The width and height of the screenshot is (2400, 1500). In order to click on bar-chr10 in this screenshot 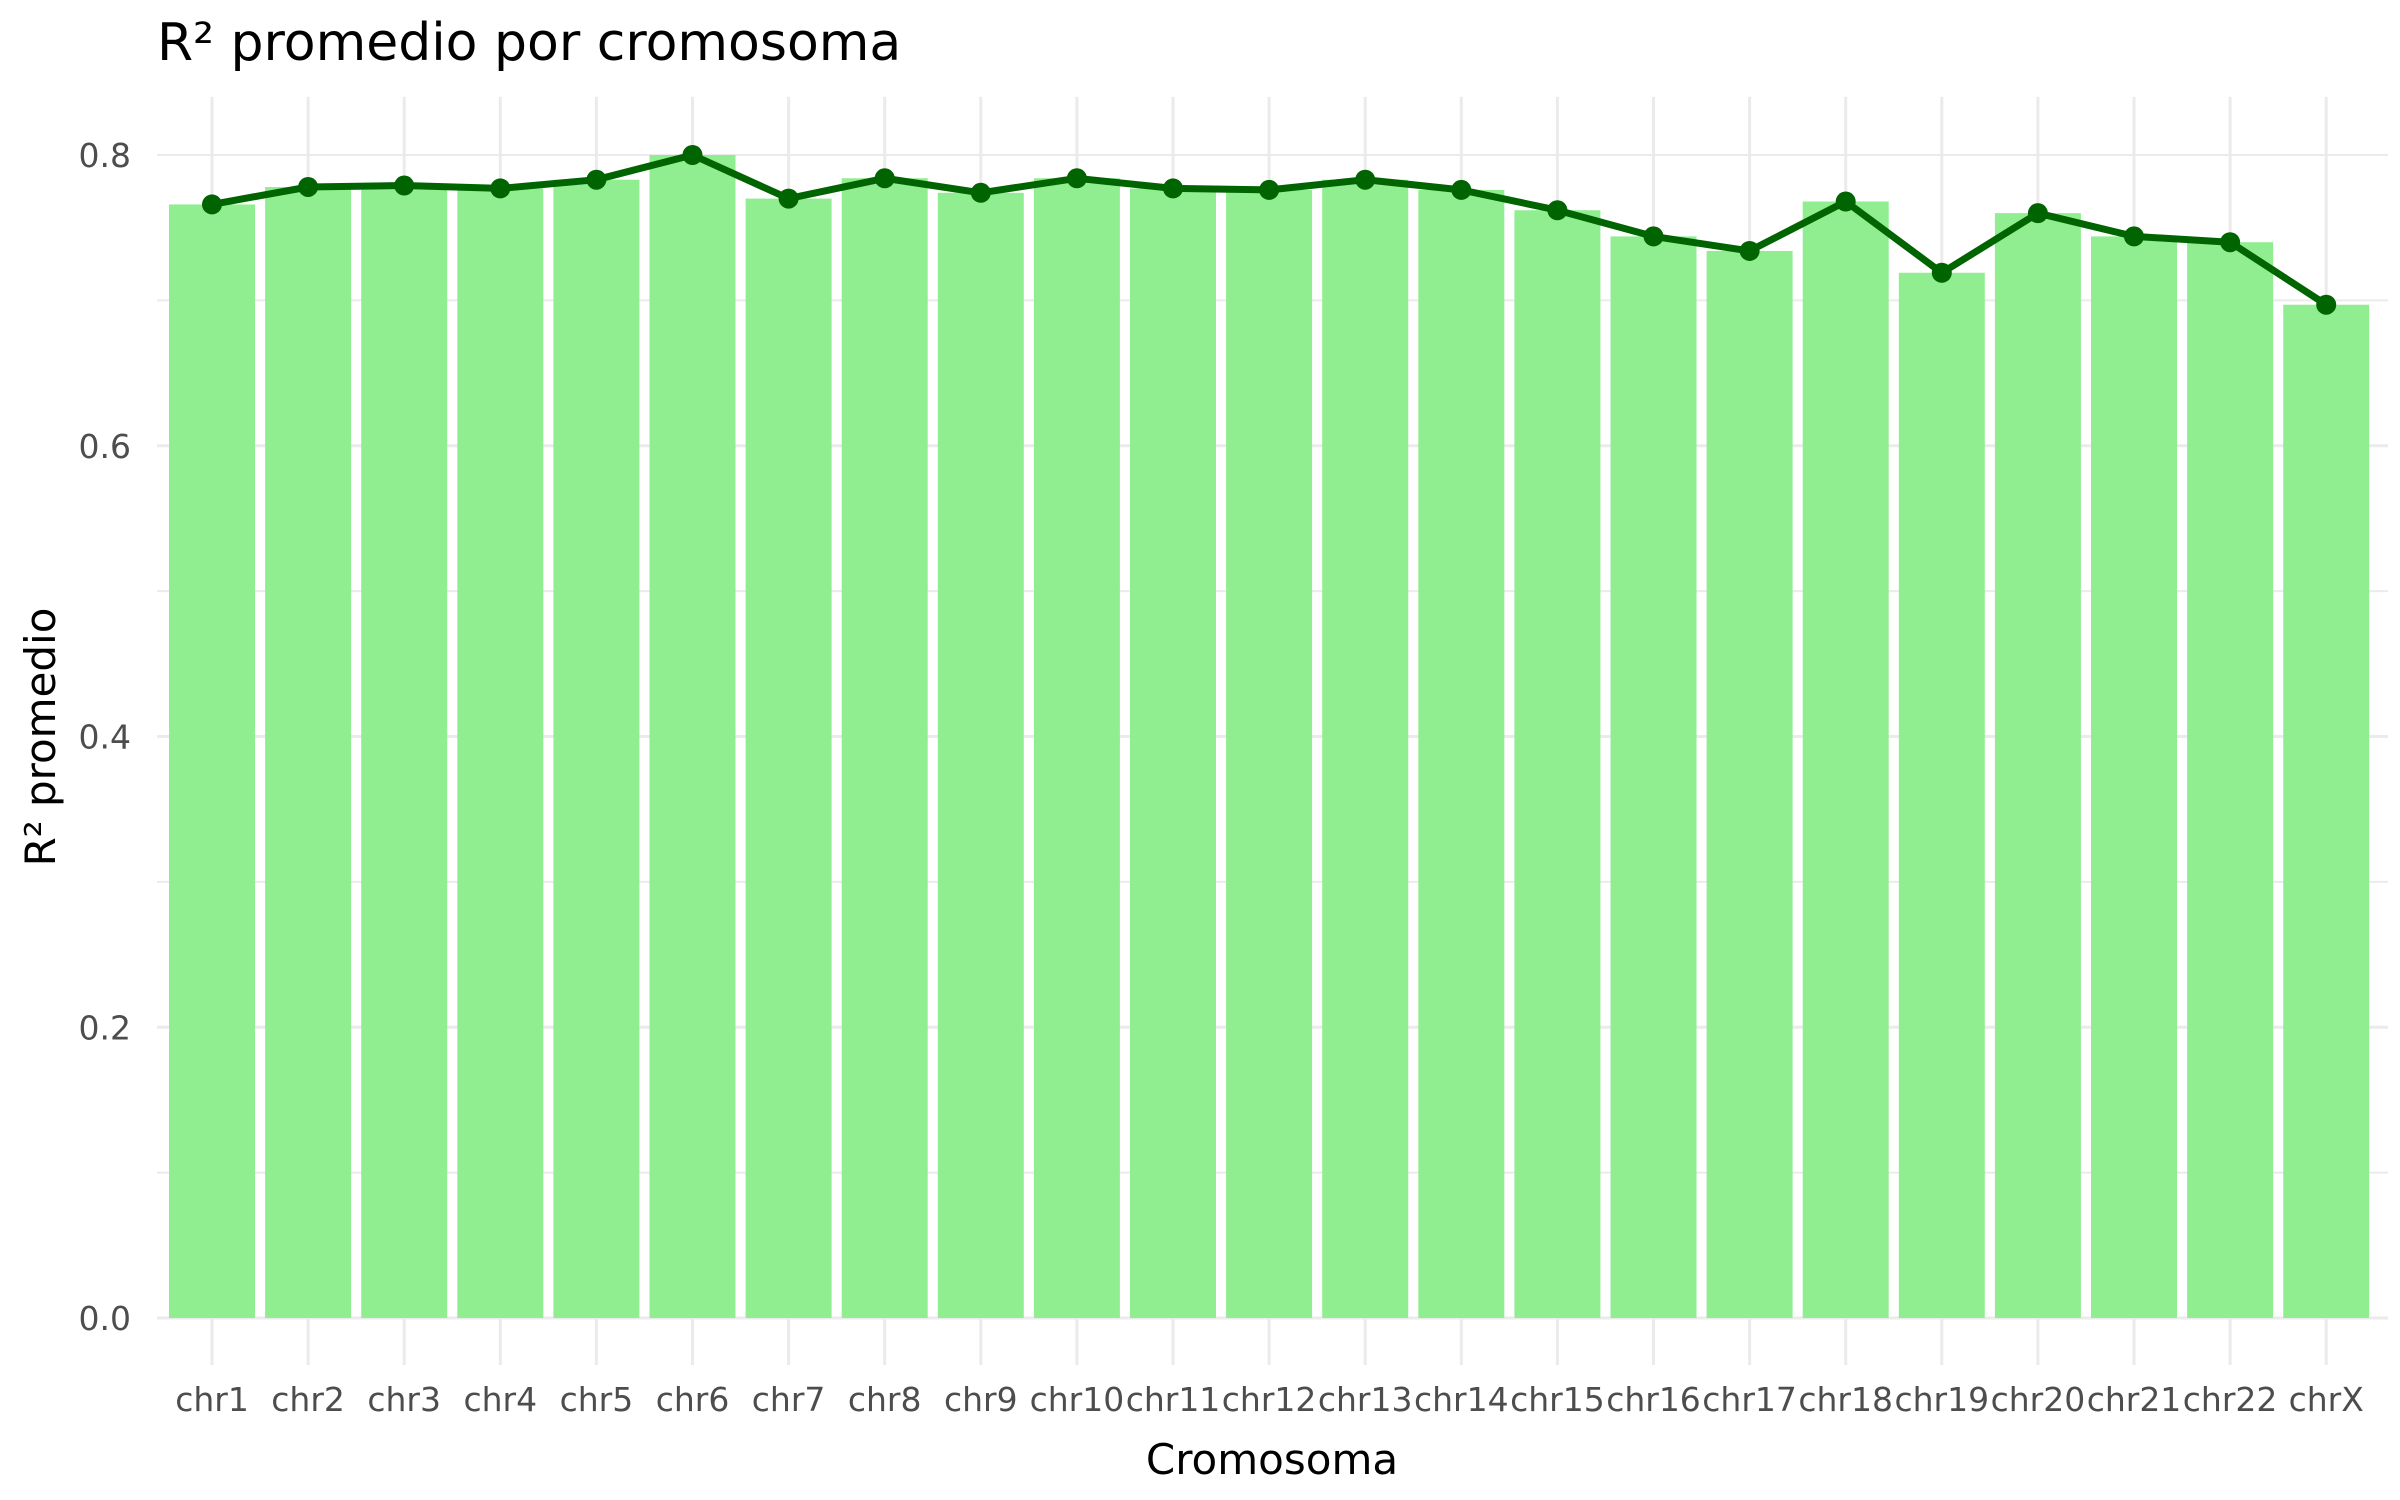, I will do `click(1076, 748)`.